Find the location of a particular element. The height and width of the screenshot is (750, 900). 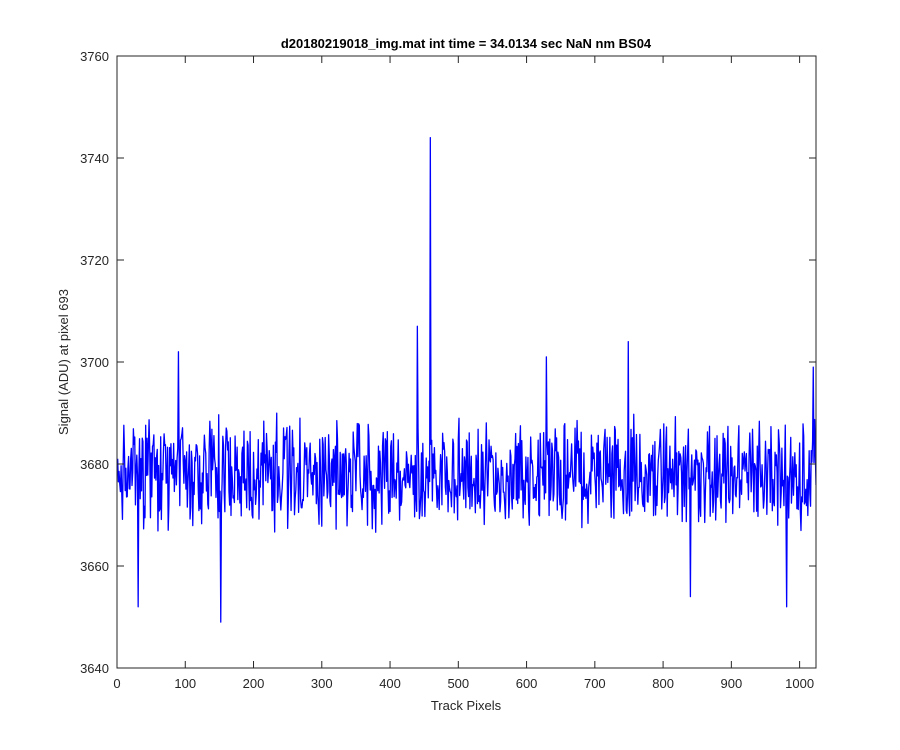

y-tick-label: 3760 is located at coordinates (94, 56).